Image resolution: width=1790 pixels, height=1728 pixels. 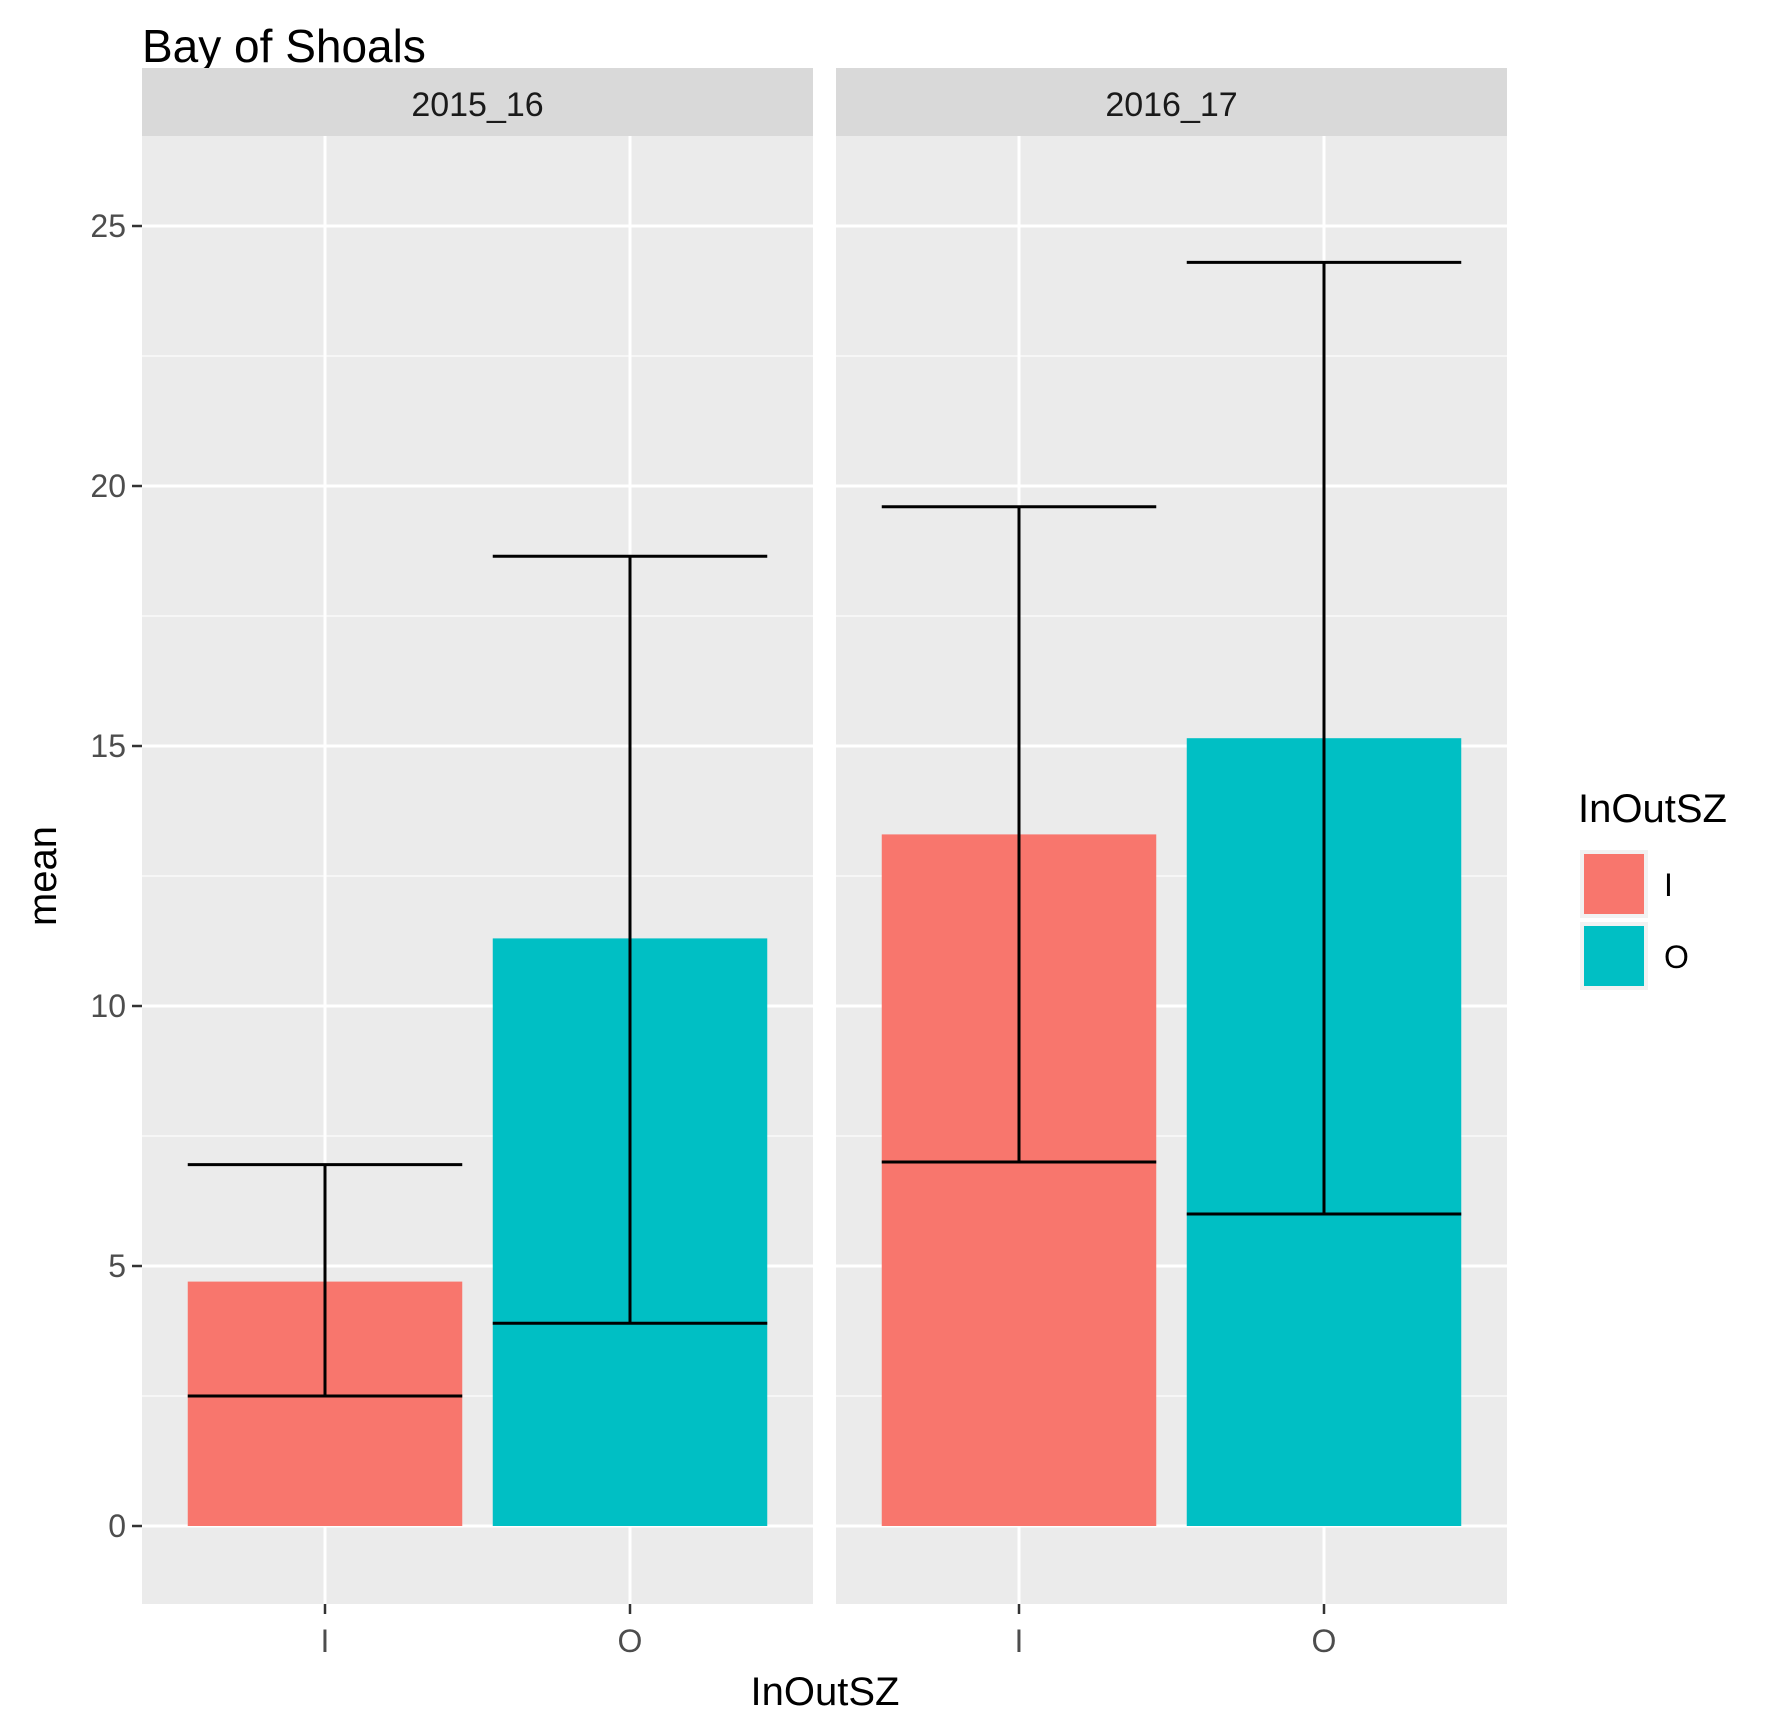 What do you see at coordinates (117, 1526) in the screenshot?
I see `y-tick-label: 0` at bounding box center [117, 1526].